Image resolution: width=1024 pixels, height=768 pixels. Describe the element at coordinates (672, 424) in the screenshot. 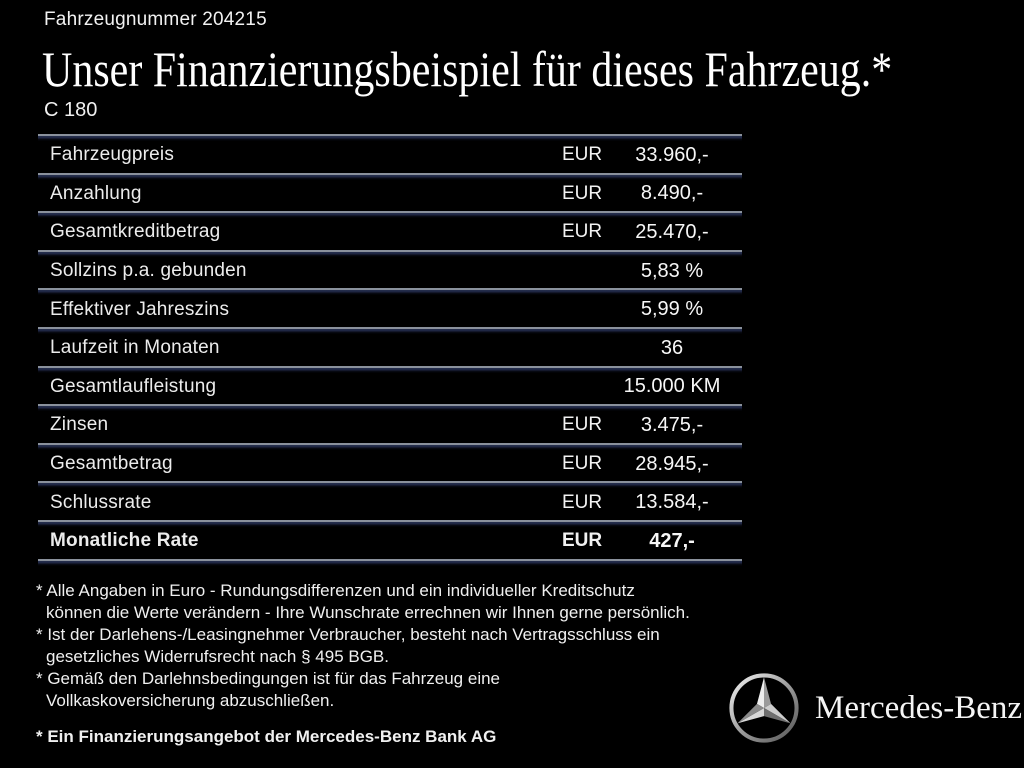

I see `row-value: 3.475,-` at that location.